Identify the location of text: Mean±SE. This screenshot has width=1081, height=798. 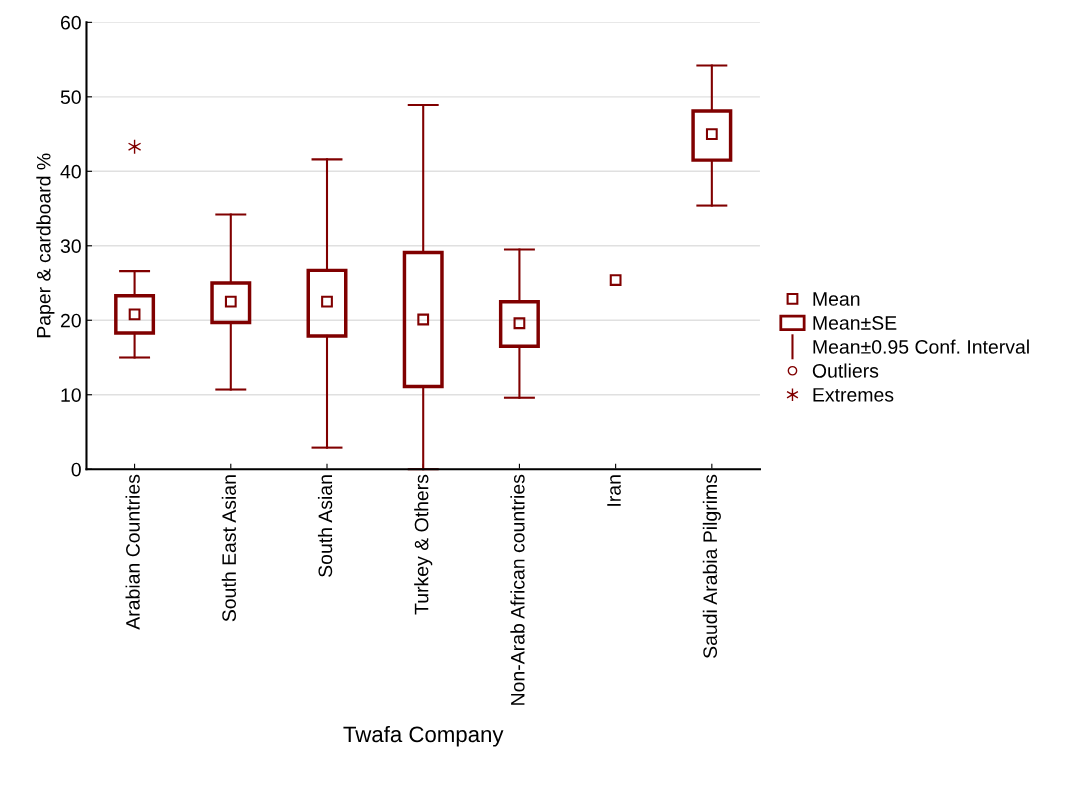
(855, 323).